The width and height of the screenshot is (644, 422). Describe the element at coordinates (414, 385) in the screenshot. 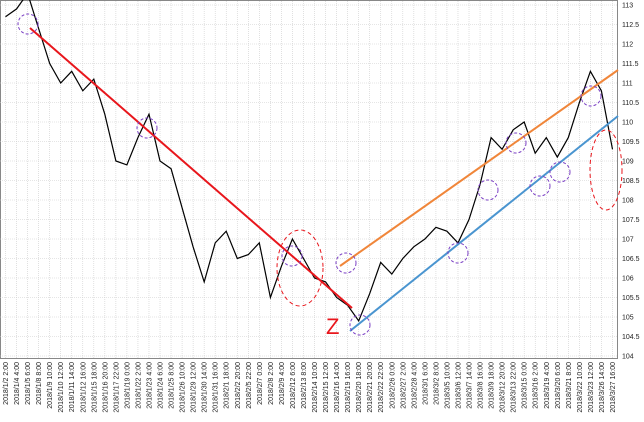

I see `x-tick-label: 2018/2/28 4:00` at that location.